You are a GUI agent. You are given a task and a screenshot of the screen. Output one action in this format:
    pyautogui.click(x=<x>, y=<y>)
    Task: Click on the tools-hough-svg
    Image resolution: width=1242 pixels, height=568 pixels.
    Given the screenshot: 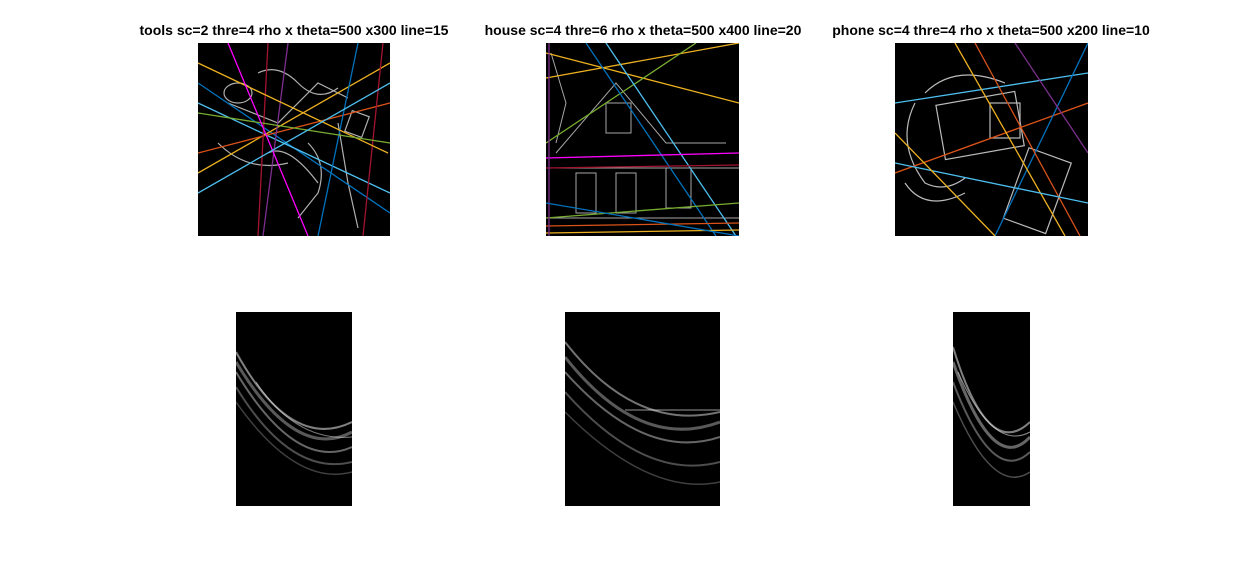 What is the action you would take?
    pyautogui.click(x=294, y=413)
    